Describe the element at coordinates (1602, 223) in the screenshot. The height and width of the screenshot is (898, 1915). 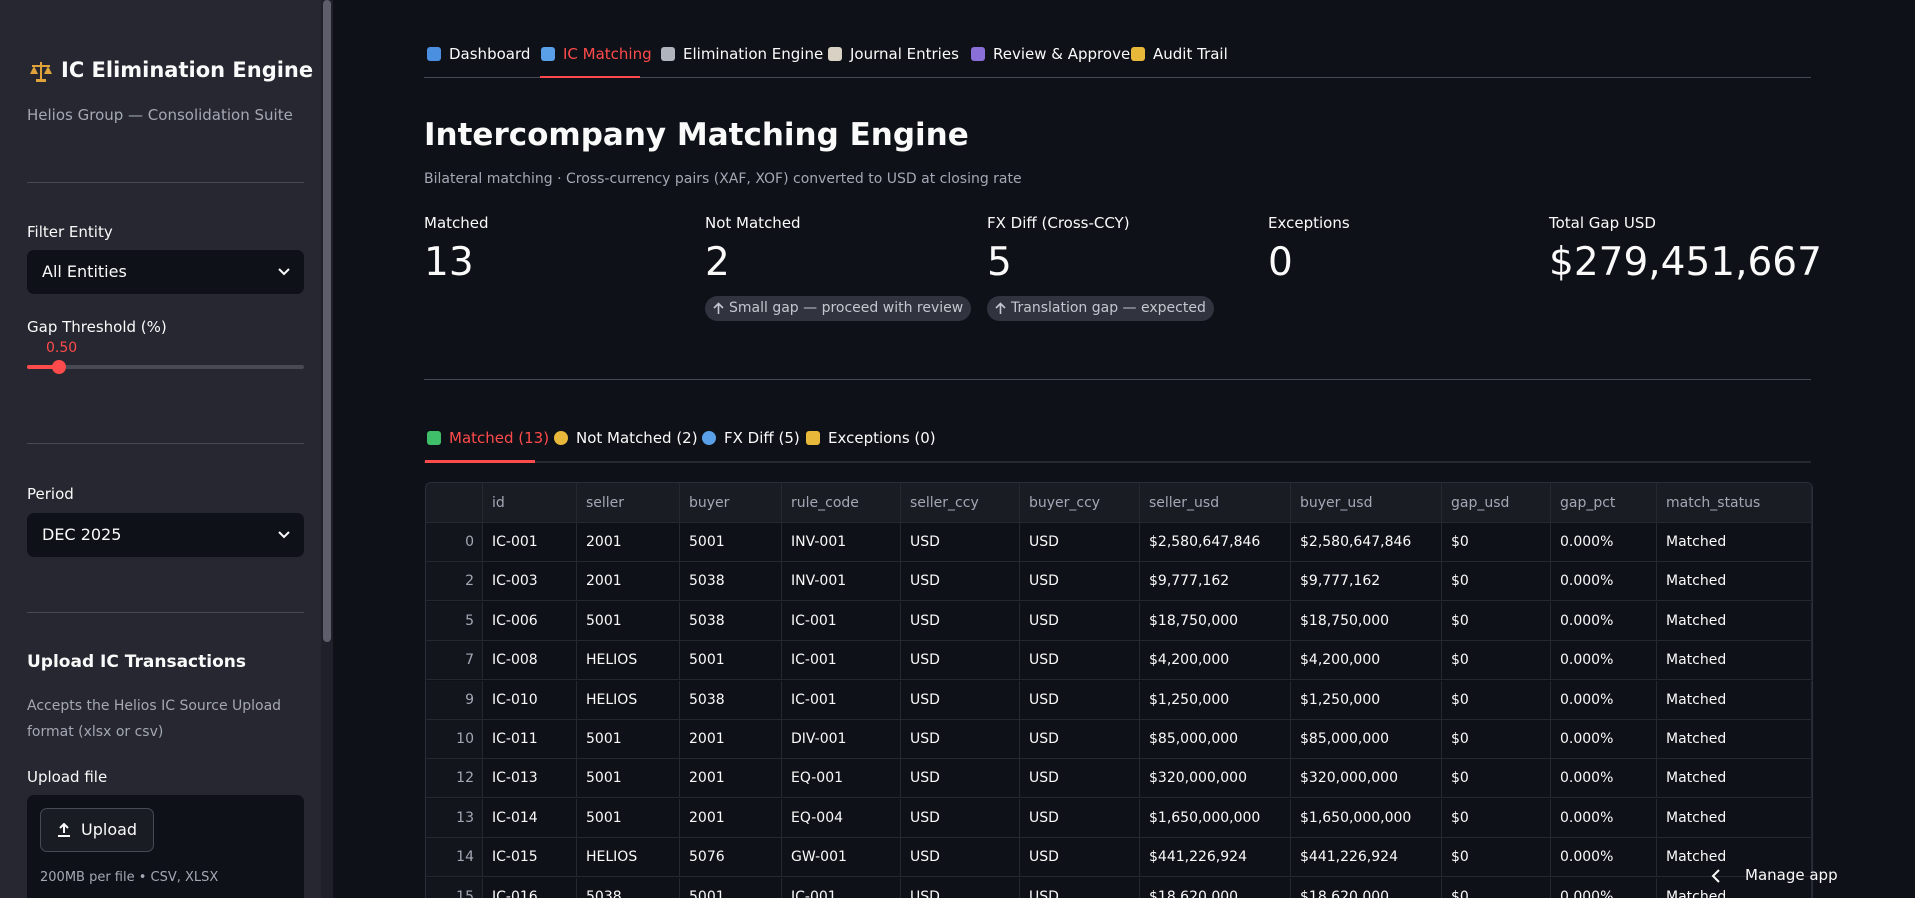
I see `metric-label: Total Gap USD` at that location.